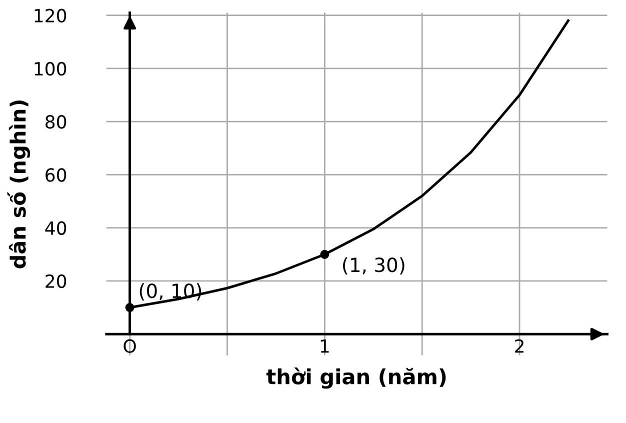 This screenshot has width=626, height=423. Describe the element at coordinates (519, 346) in the screenshot. I see `x-tick-label: 2` at that location.